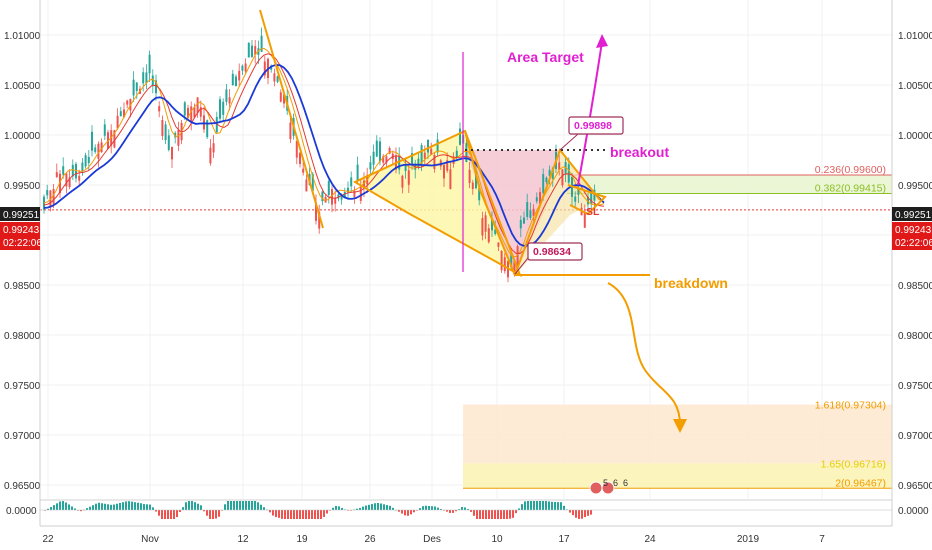 Image resolution: width=932 pixels, height=550 pixels. Describe the element at coordinates (644, 354) in the screenshot. I see `breakdown-arrow` at that location.